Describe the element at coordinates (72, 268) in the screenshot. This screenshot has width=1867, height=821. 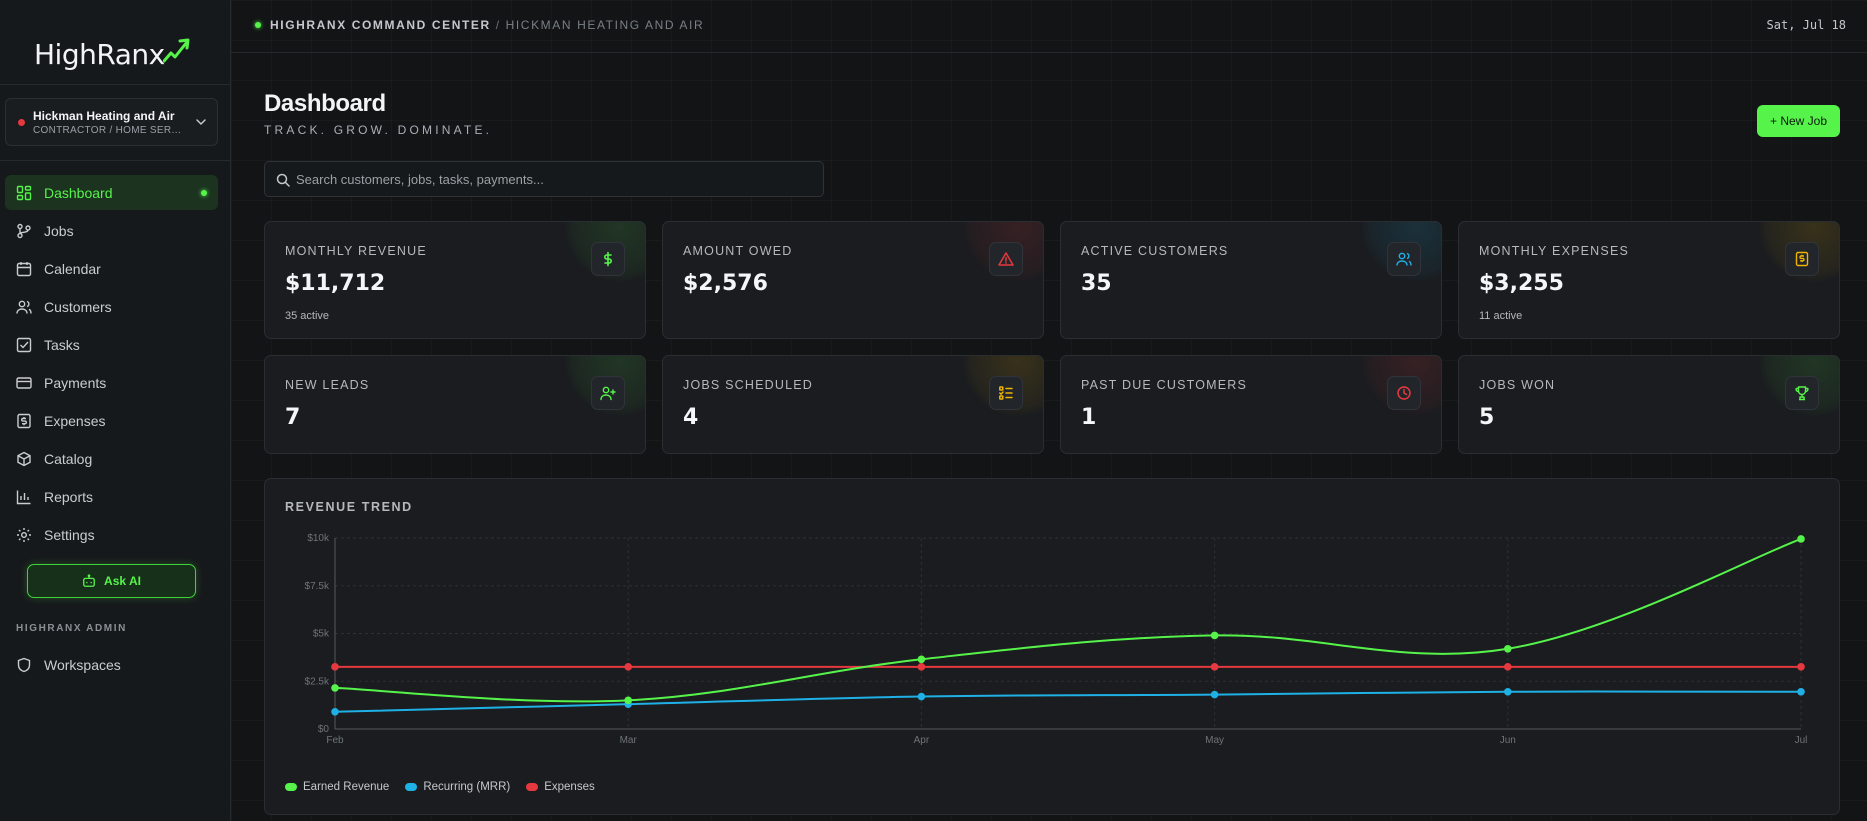
I see `sidebar-item-label: Calendar` at that location.